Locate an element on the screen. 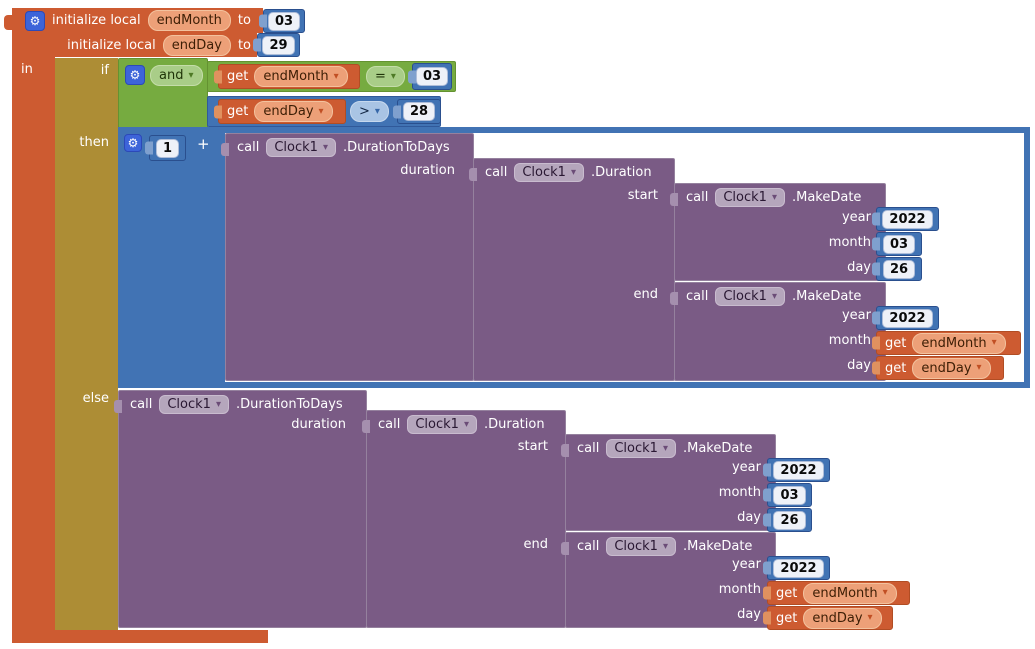  init-local-endmonth-block: ⚙ initialize local endMonth to is located at coordinates (137, 20).